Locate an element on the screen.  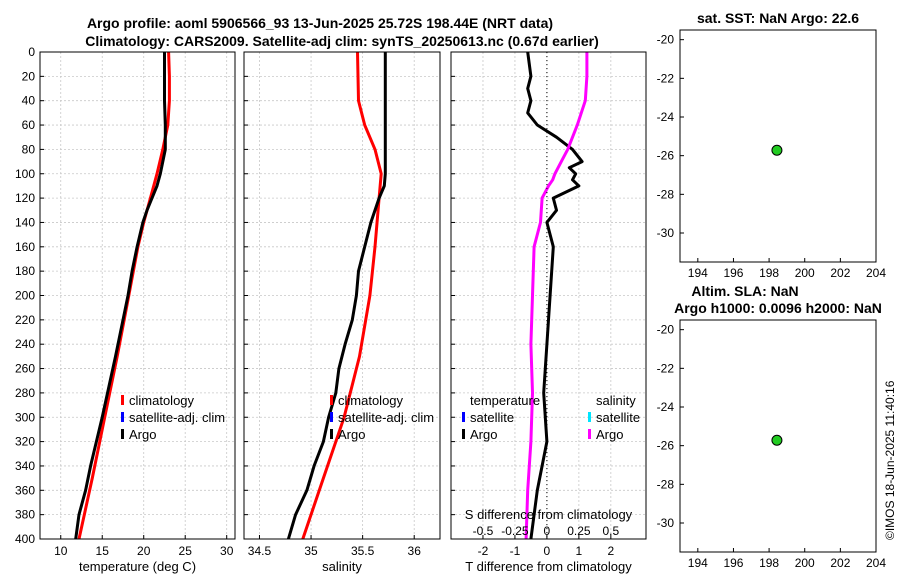
y-tick-label: 60 is located at coordinates (29, 125).